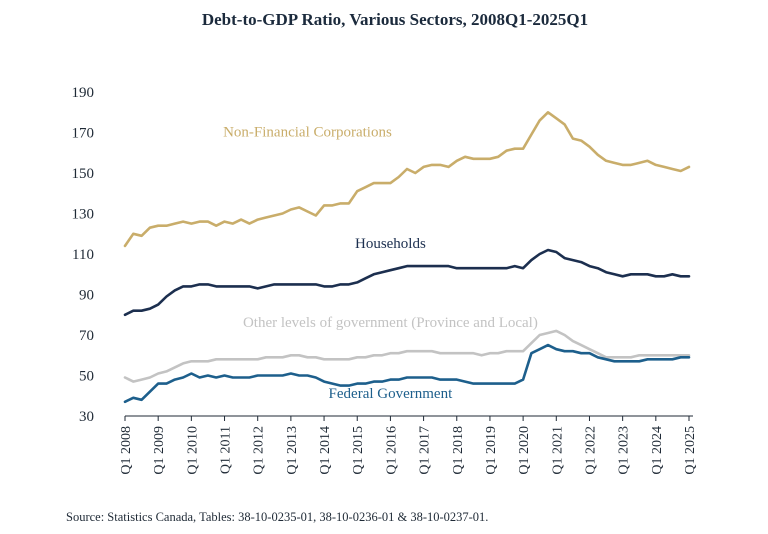 The width and height of the screenshot is (768, 534). Describe the element at coordinates (126, 450) in the screenshot. I see `x-tick-label: Q1 2008` at that location.